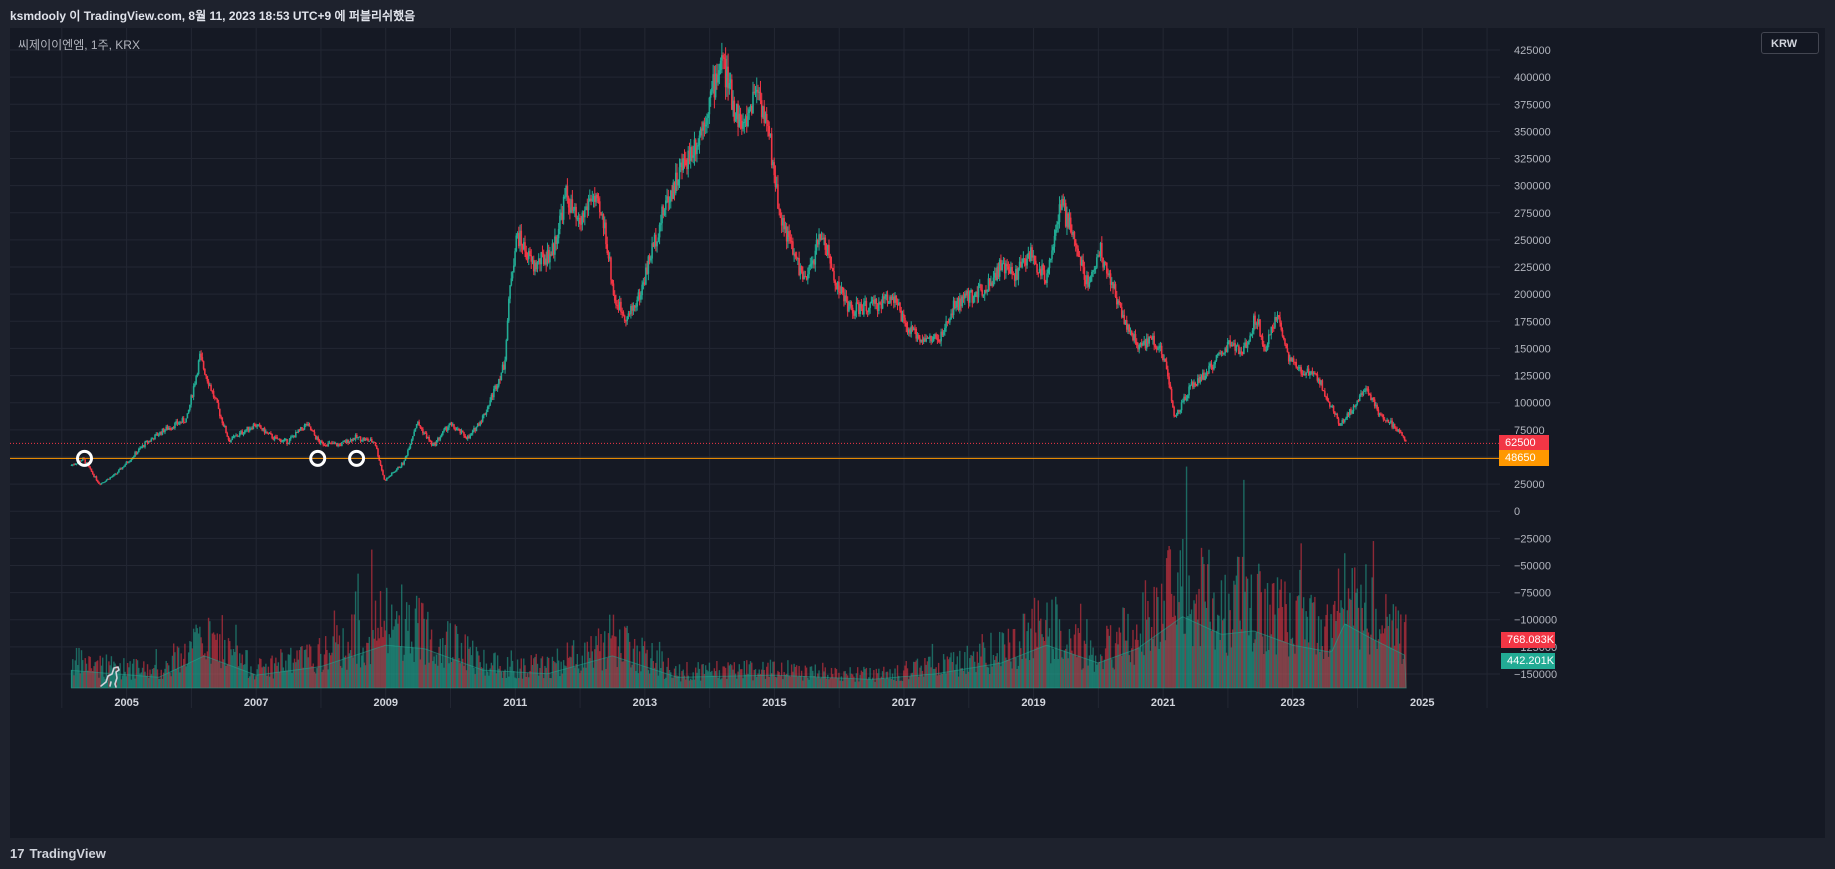 The width and height of the screenshot is (1835, 869). I want to click on volume-red-tag: 768.083K, so click(1528, 640).